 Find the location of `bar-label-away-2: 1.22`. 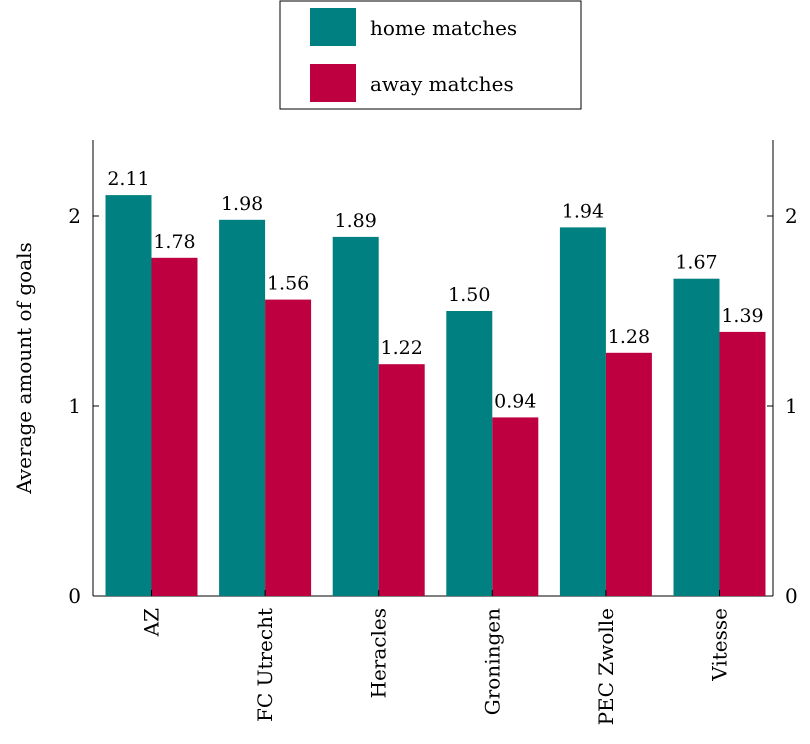

bar-label-away-2: 1.22 is located at coordinates (402, 348).